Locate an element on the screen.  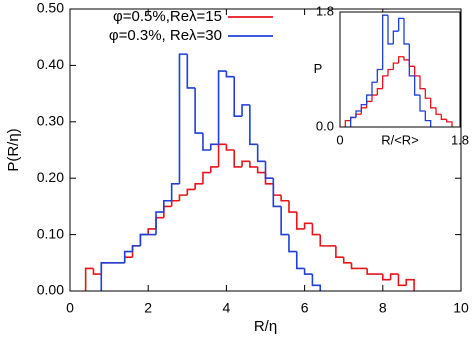
x-axis-label: R/<R> is located at coordinates (400, 139).